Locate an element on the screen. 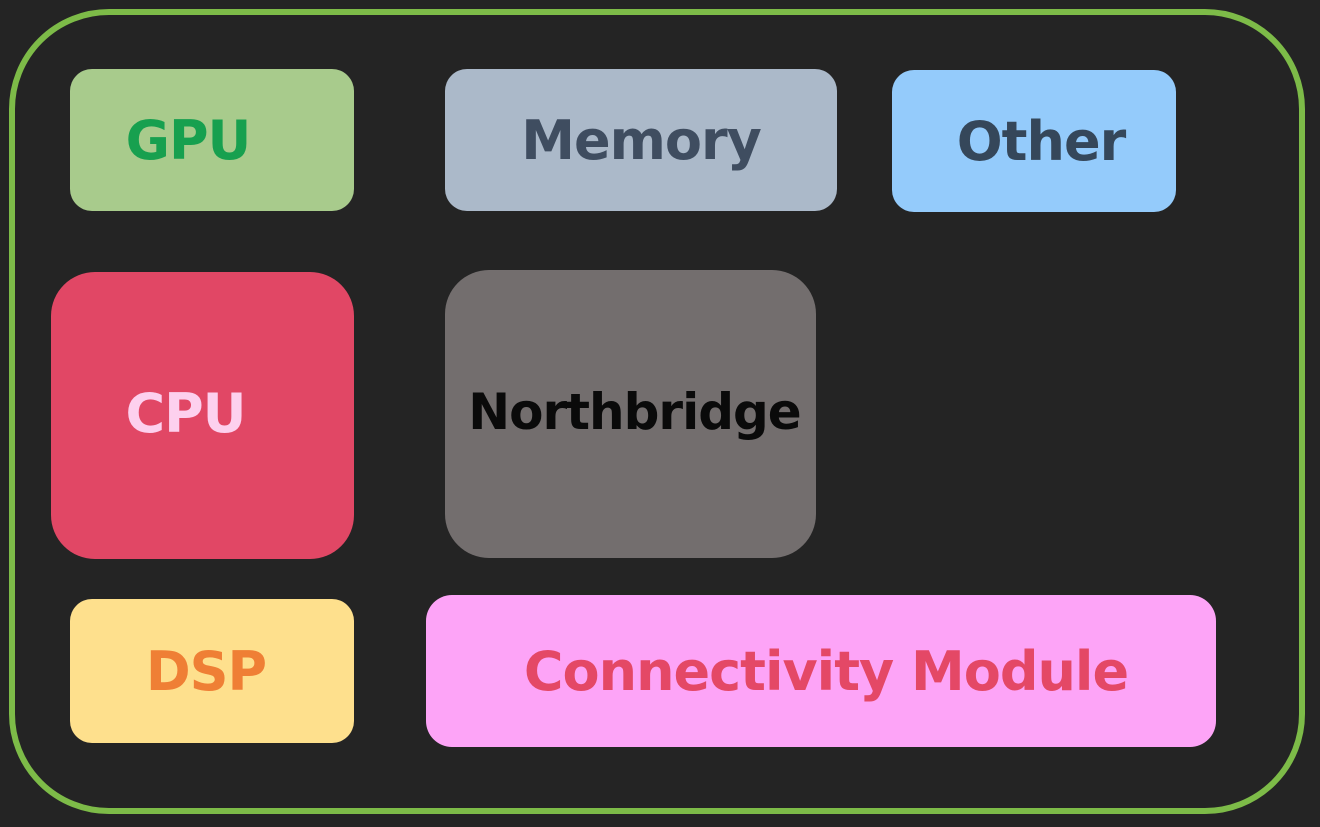  memory-label: Memory is located at coordinates (641, 140).